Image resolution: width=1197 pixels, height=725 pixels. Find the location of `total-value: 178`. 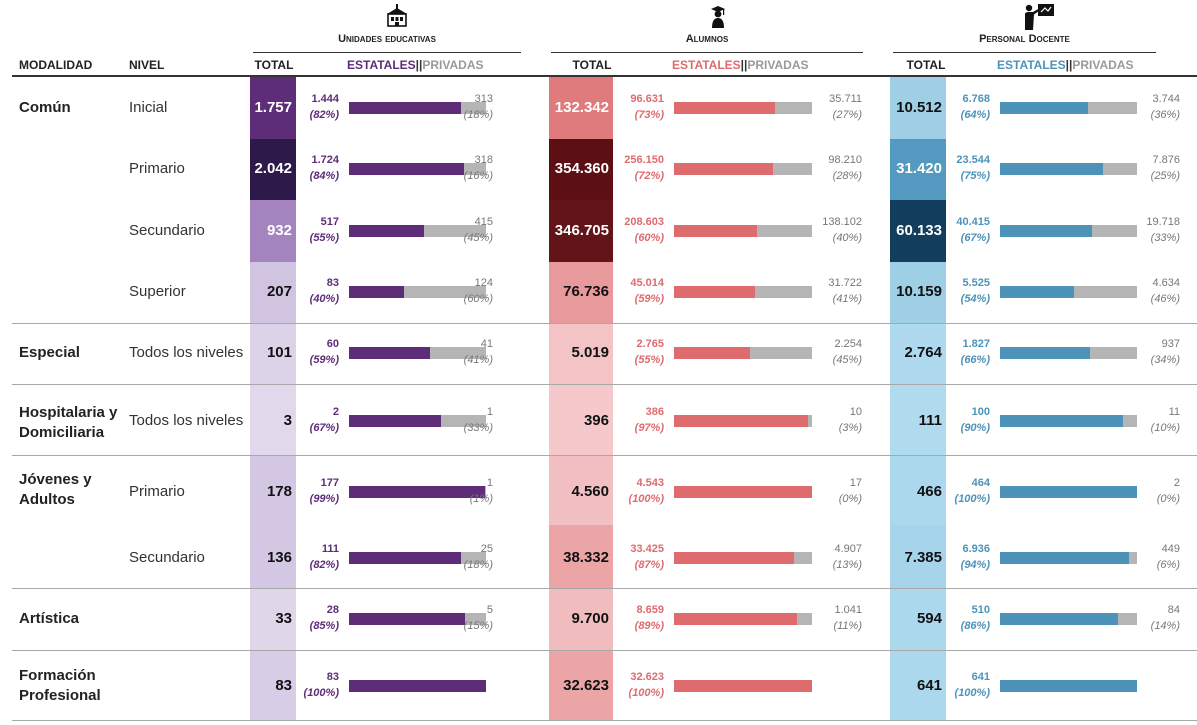

total-value: 178 is located at coordinates (279, 491).